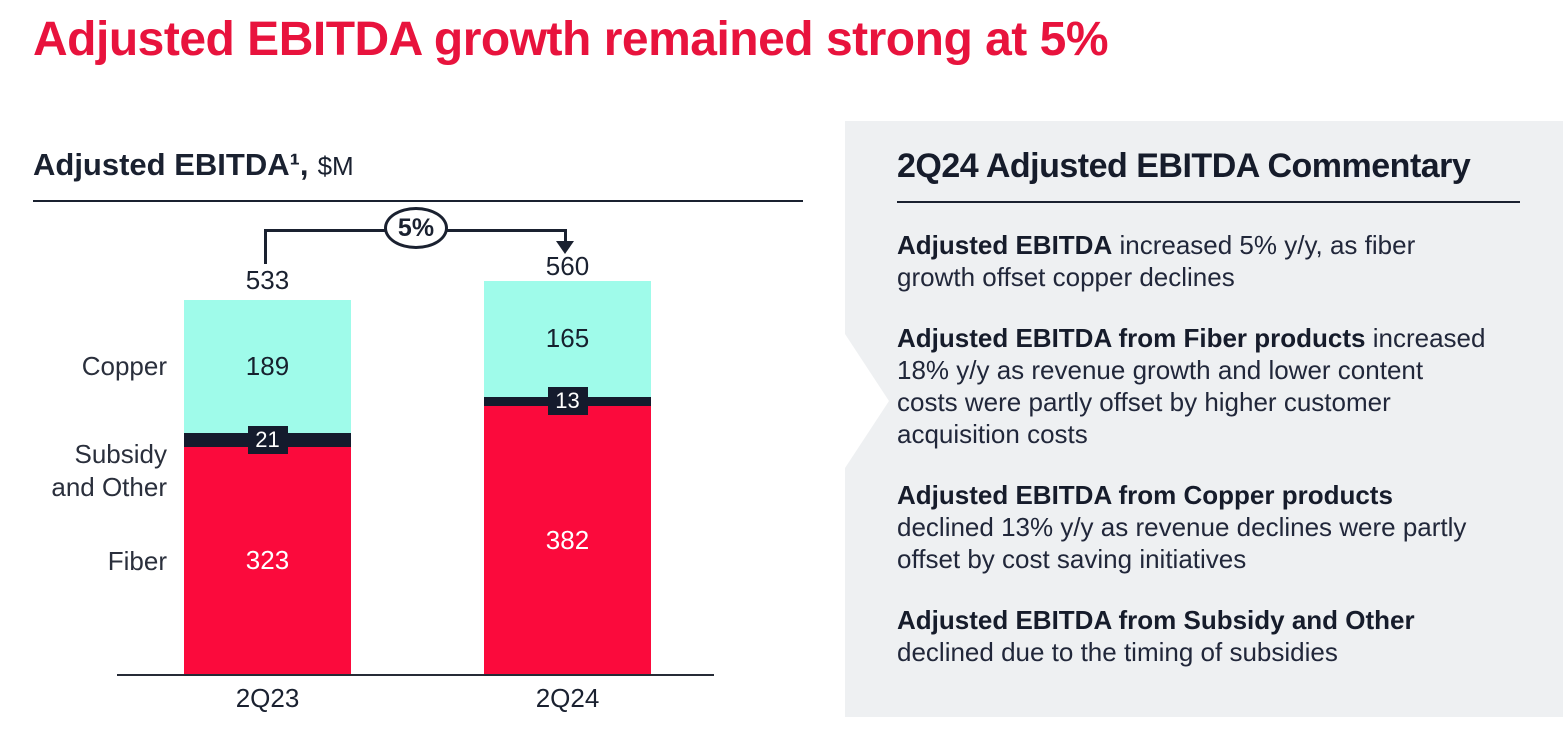 The width and height of the screenshot is (1563, 735). What do you see at coordinates (567, 266) in the screenshot?
I see `total-label-2q24: 560` at bounding box center [567, 266].